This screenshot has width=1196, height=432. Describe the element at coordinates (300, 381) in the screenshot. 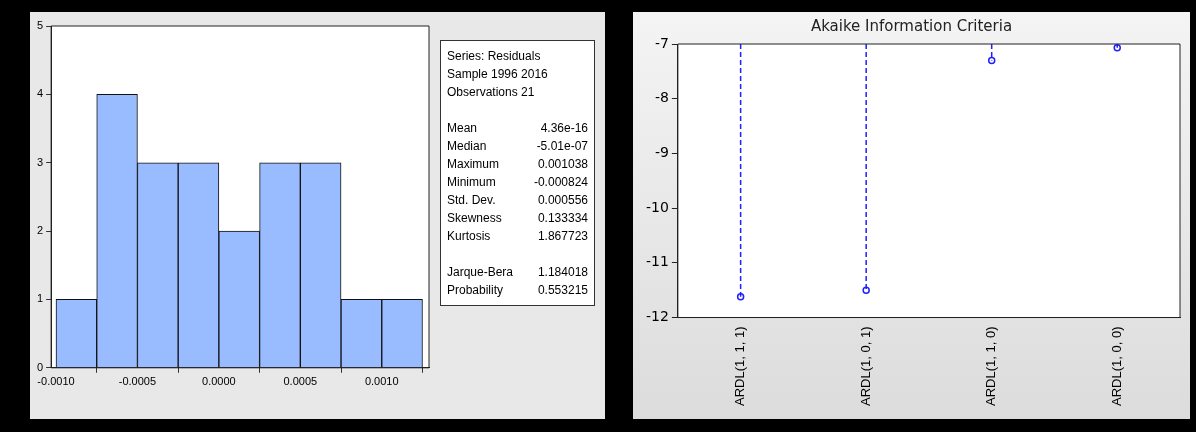

I see `x-tick-label: 0.0005` at that location.